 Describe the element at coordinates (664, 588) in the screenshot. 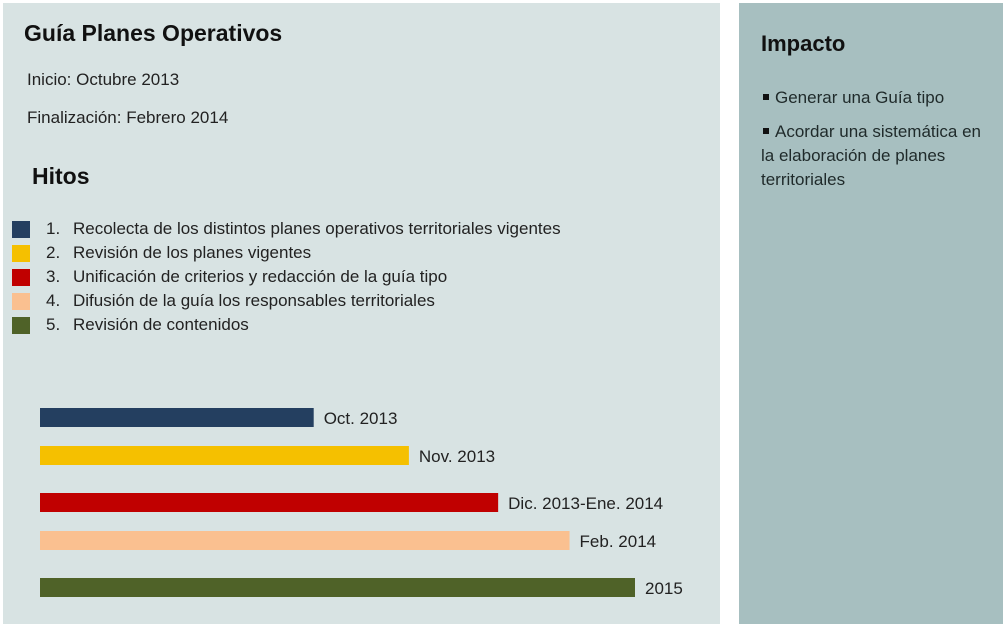

I see `timeline-bar-label-5: 2015` at that location.